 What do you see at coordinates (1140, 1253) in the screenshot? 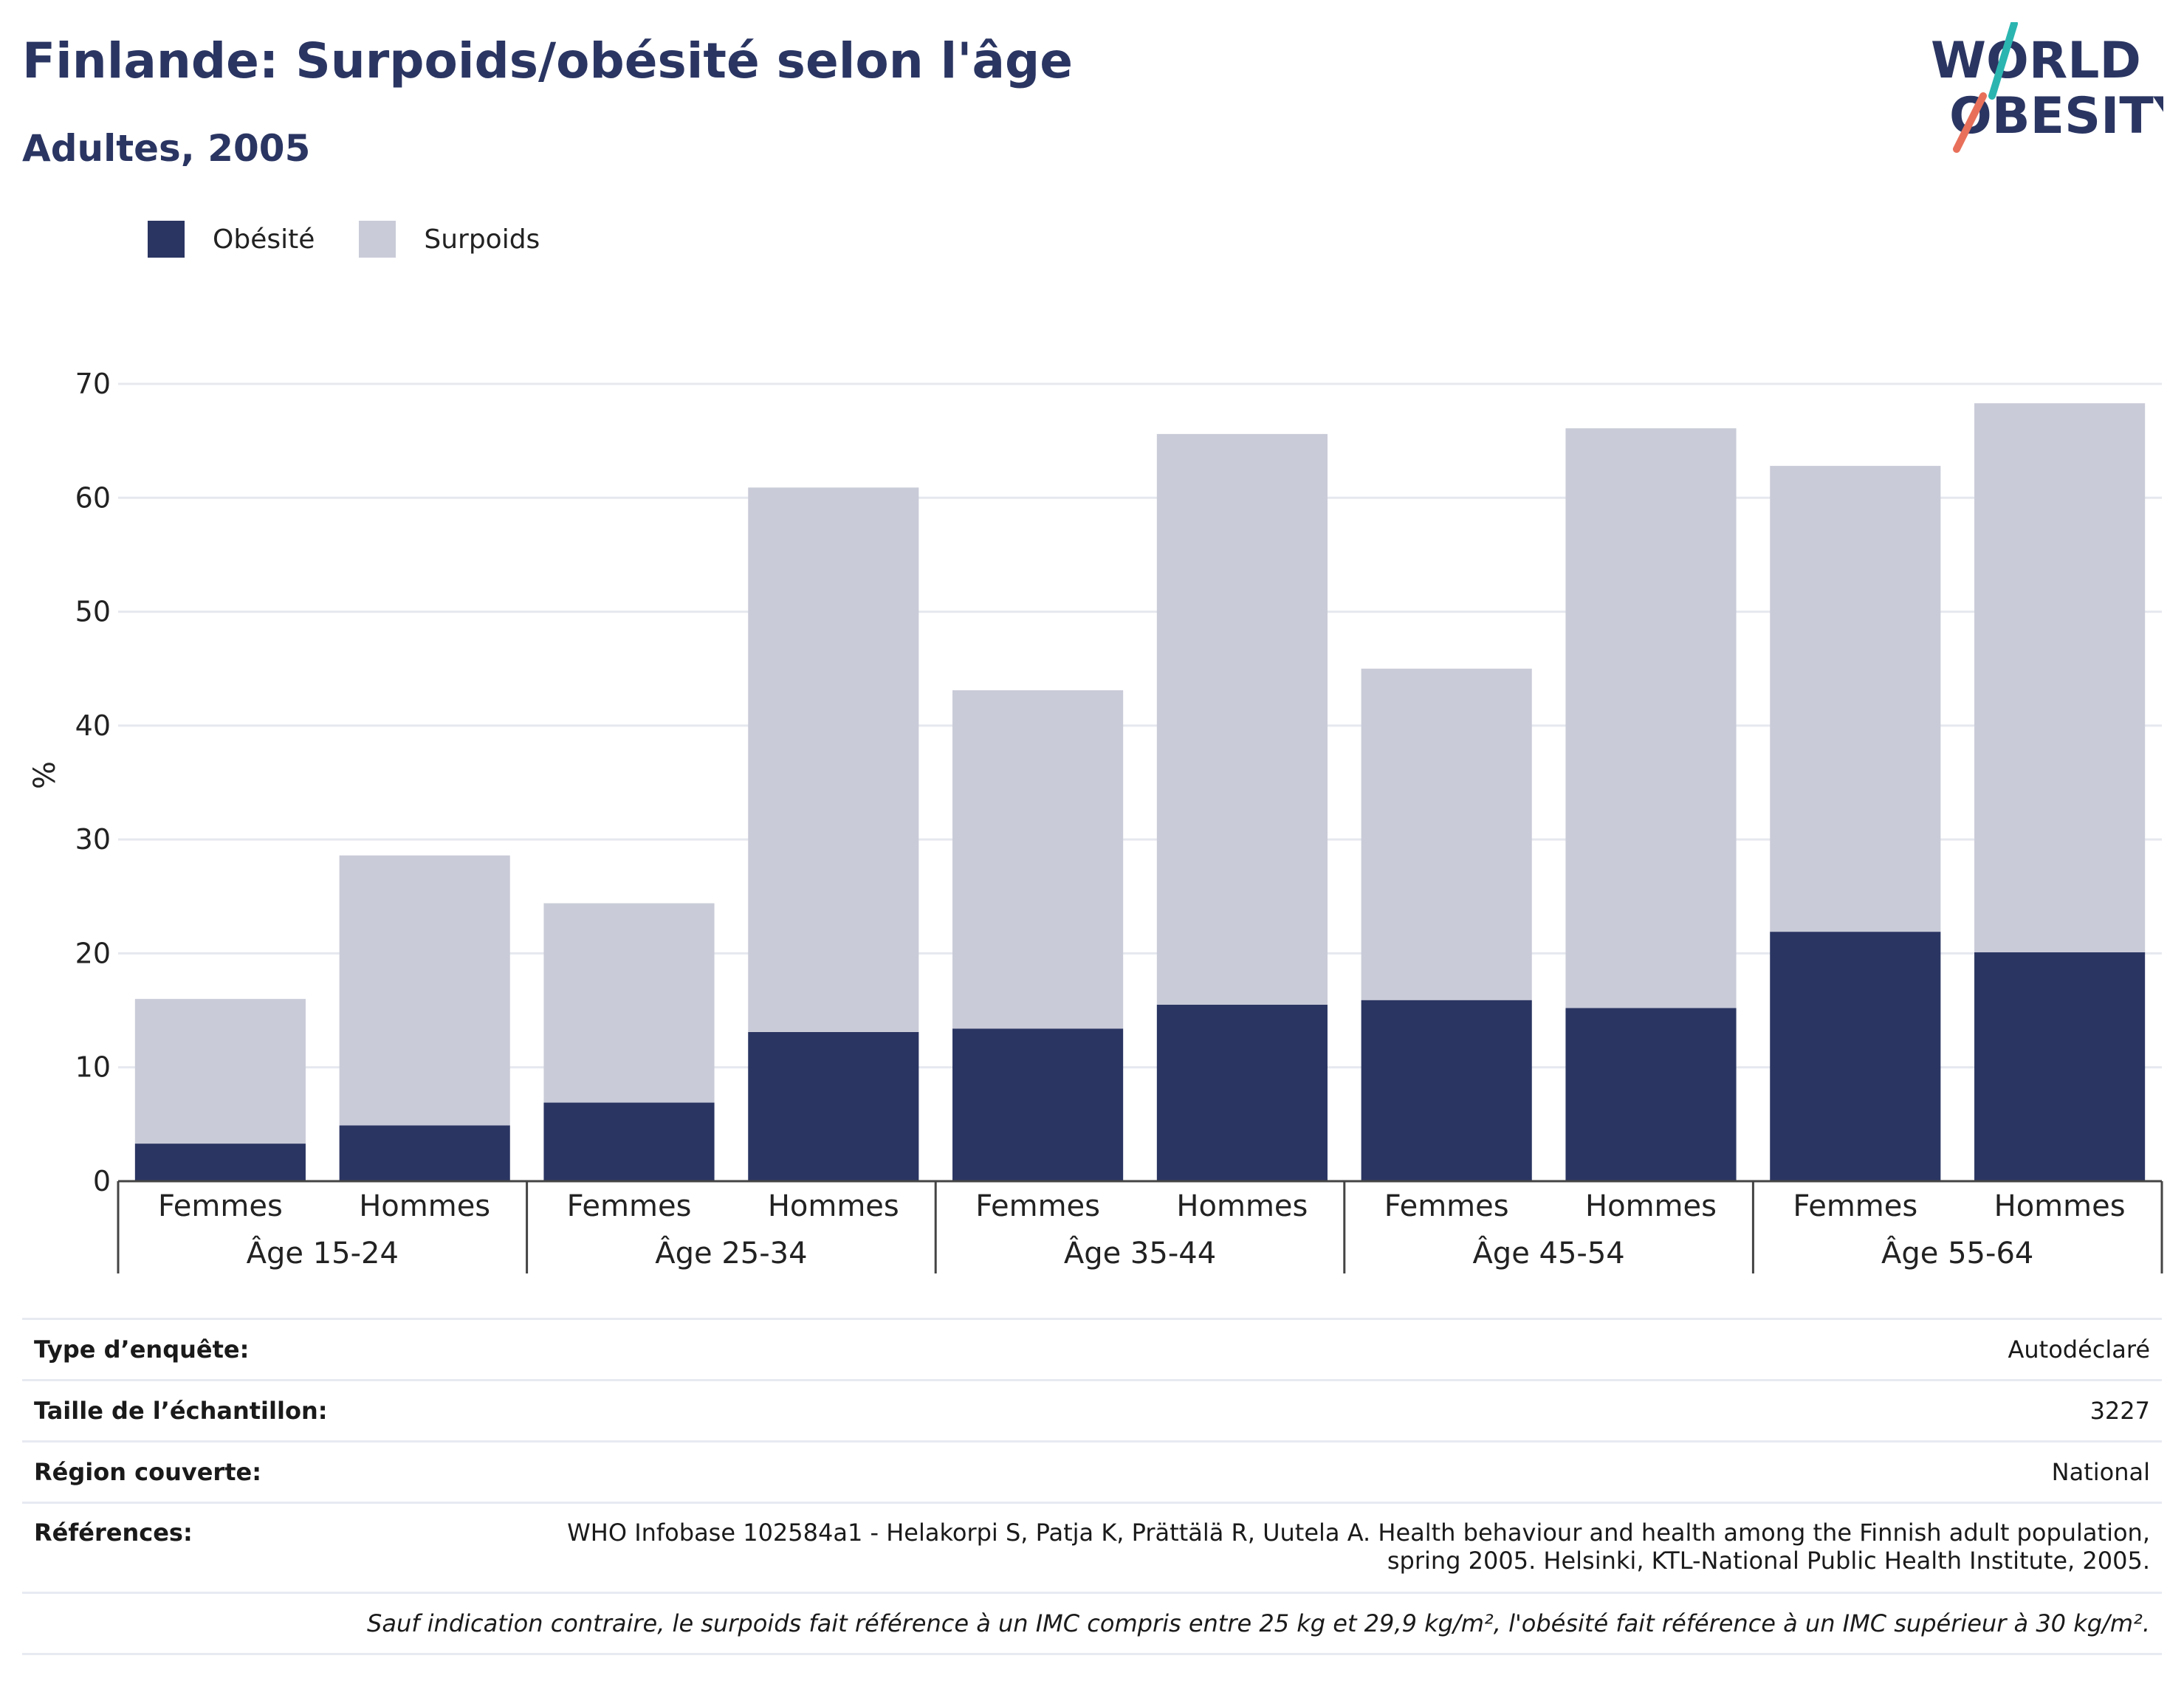
I see `x-group-label: Âge 35-44` at bounding box center [1140, 1253].